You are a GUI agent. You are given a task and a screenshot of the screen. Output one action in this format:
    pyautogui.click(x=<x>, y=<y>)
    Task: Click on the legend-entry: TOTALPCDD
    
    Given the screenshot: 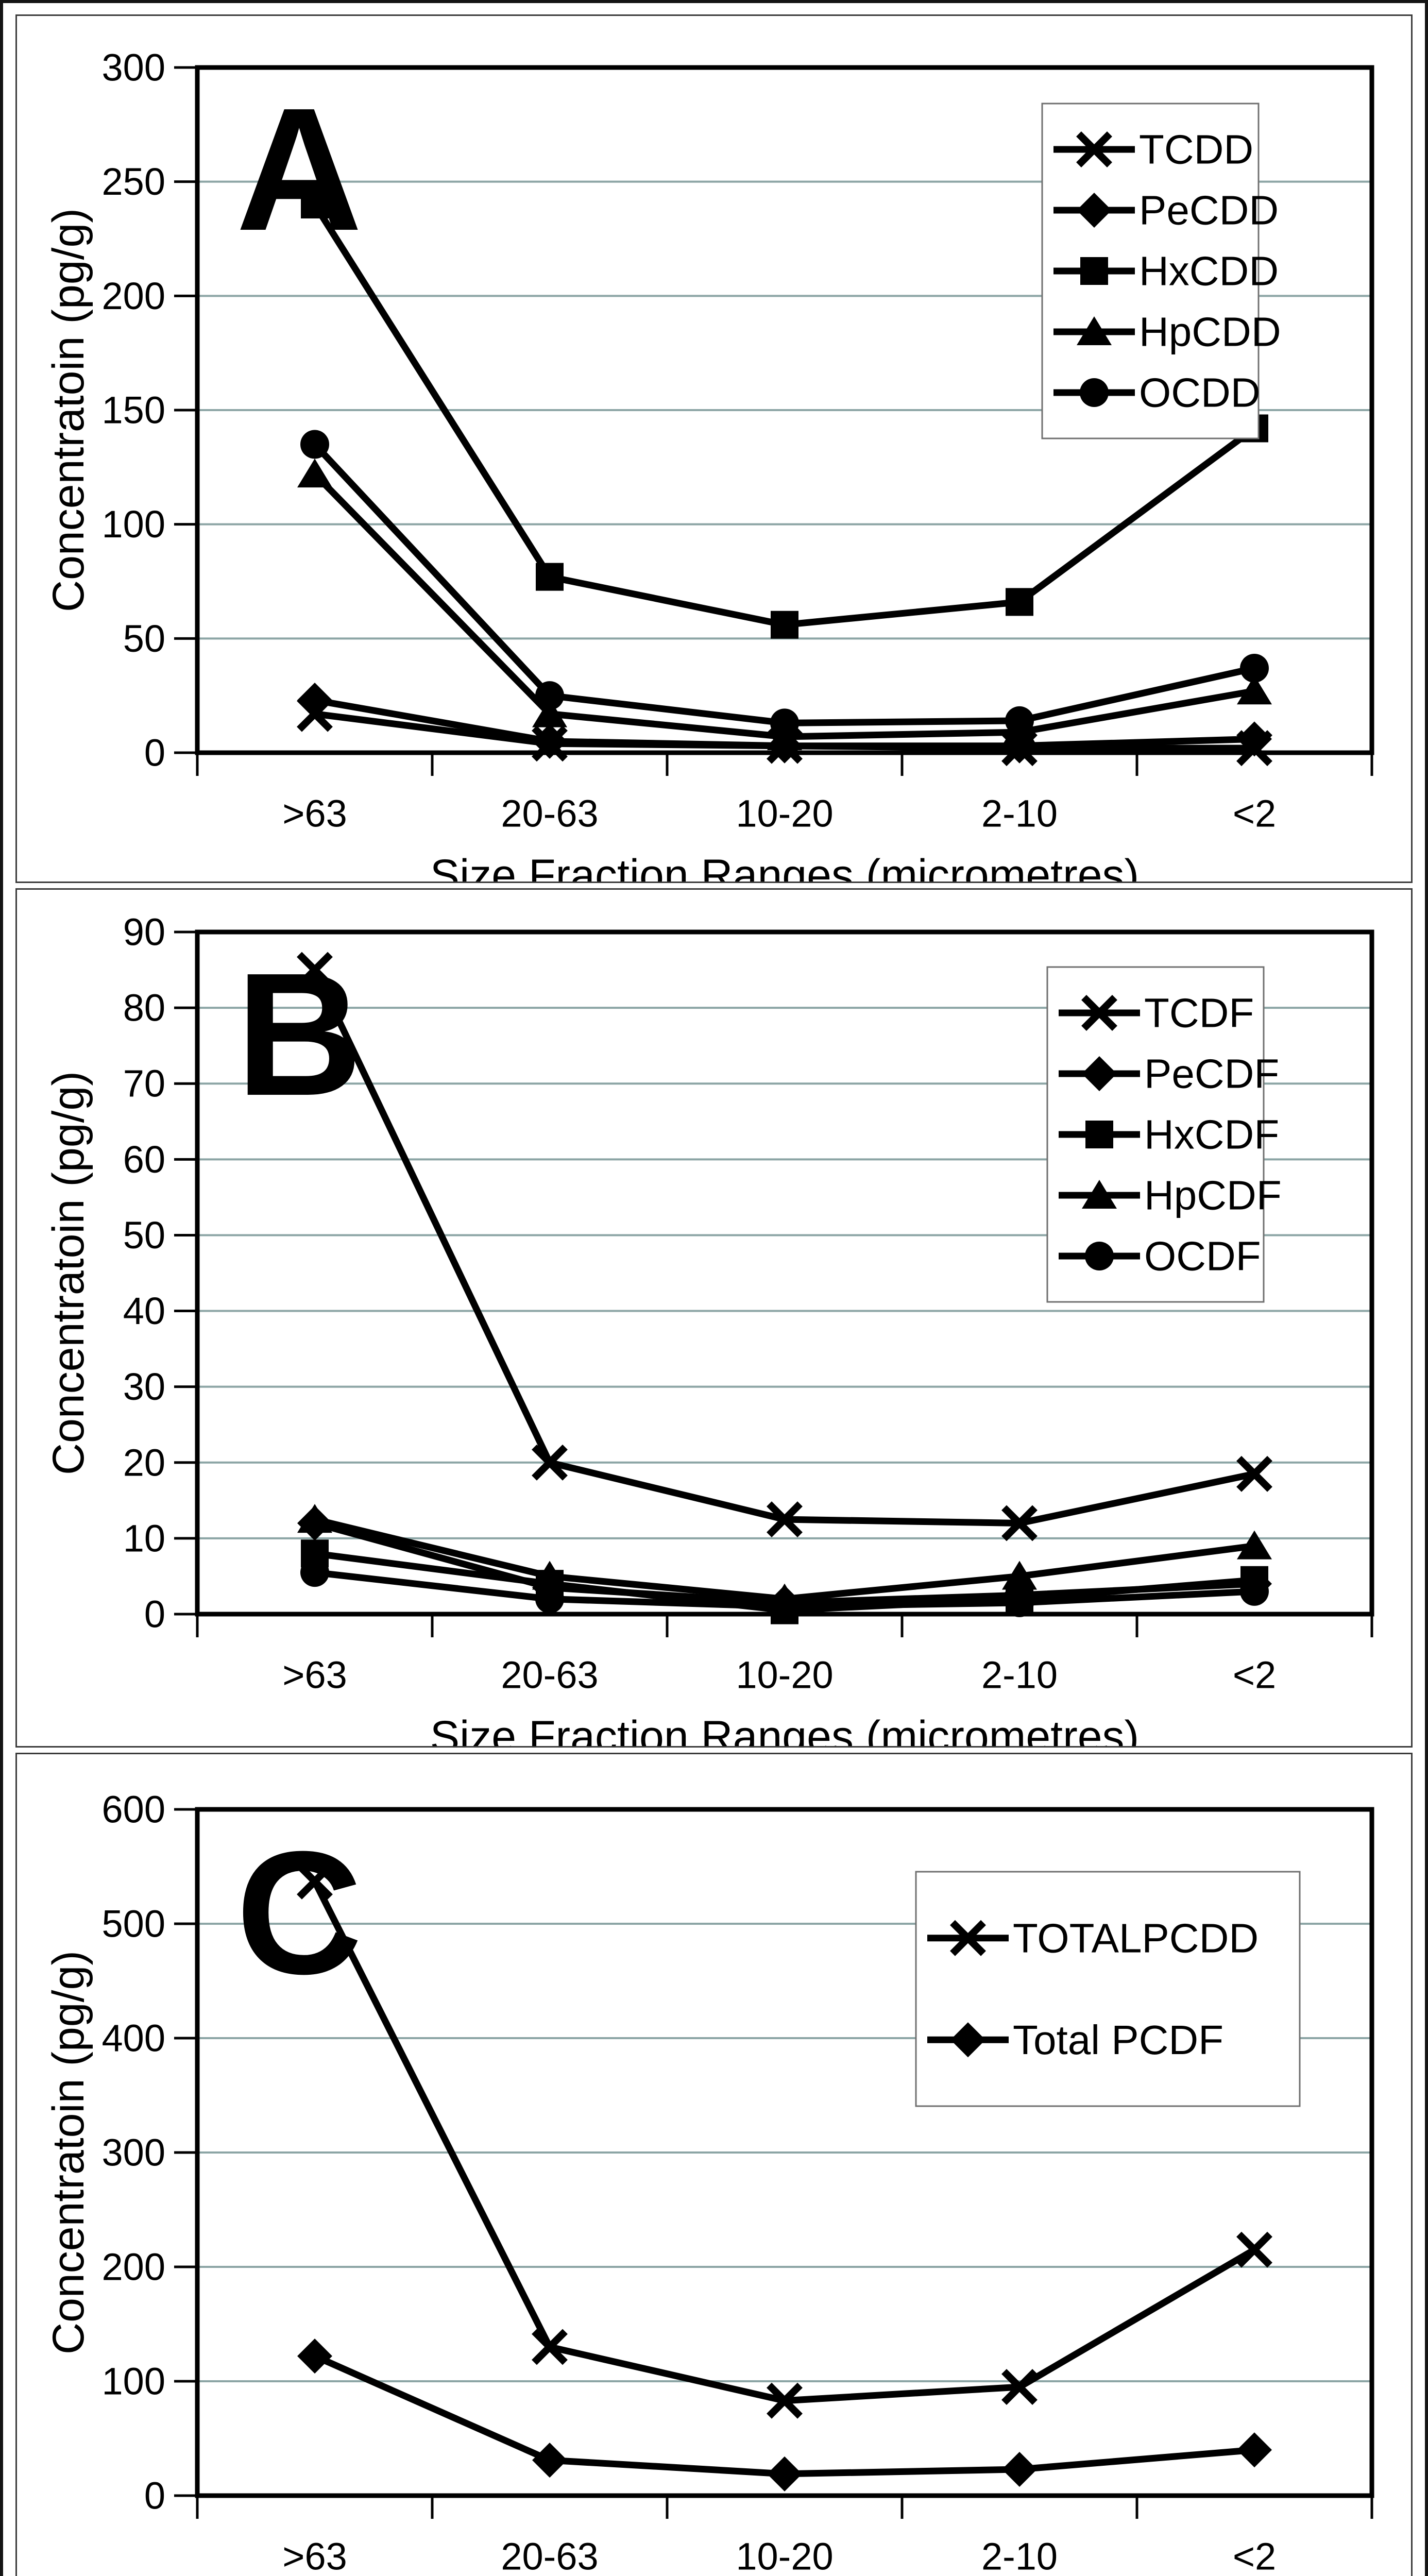 What is the action you would take?
    pyautogui.click(x=1093, y=1938)
    